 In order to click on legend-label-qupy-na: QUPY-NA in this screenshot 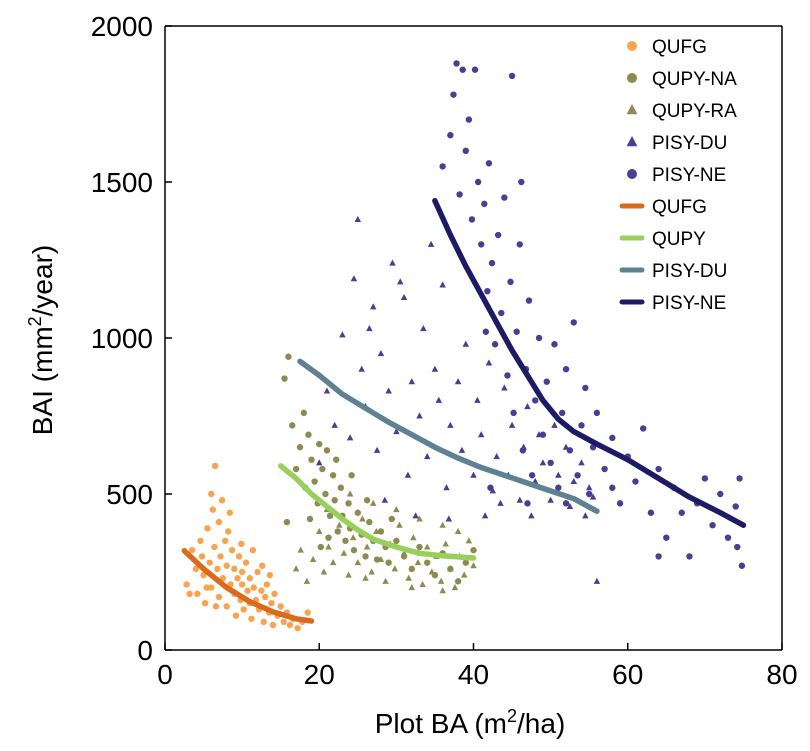, I will do `click(694, 79)`.